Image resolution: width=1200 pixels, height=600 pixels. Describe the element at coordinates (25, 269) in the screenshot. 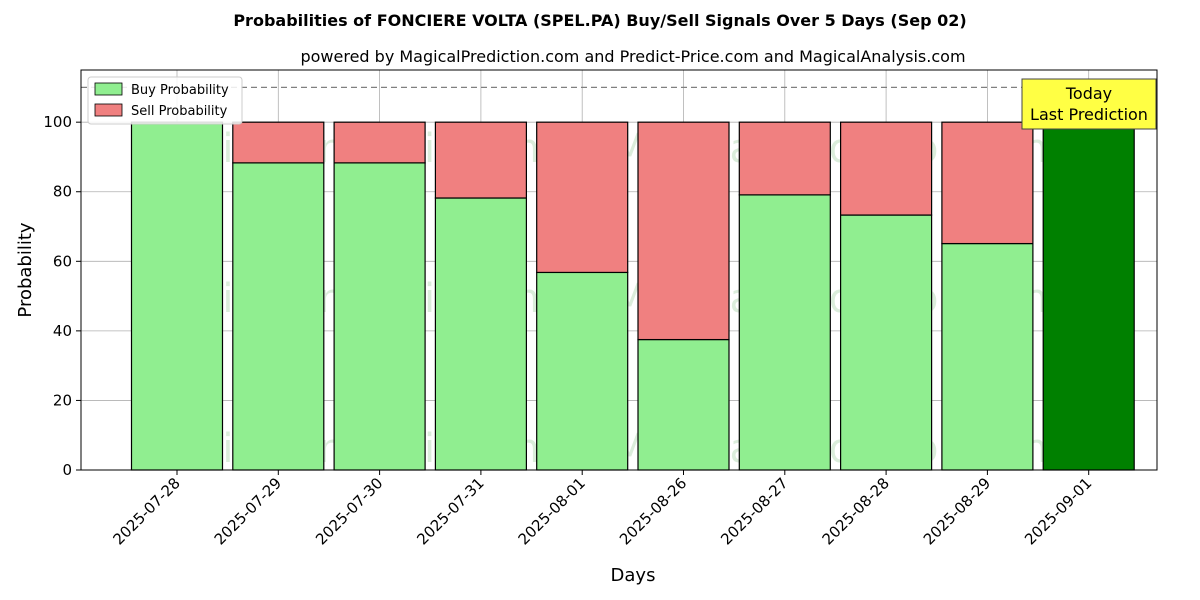

I see `y-axis-label: Probability` at that location.